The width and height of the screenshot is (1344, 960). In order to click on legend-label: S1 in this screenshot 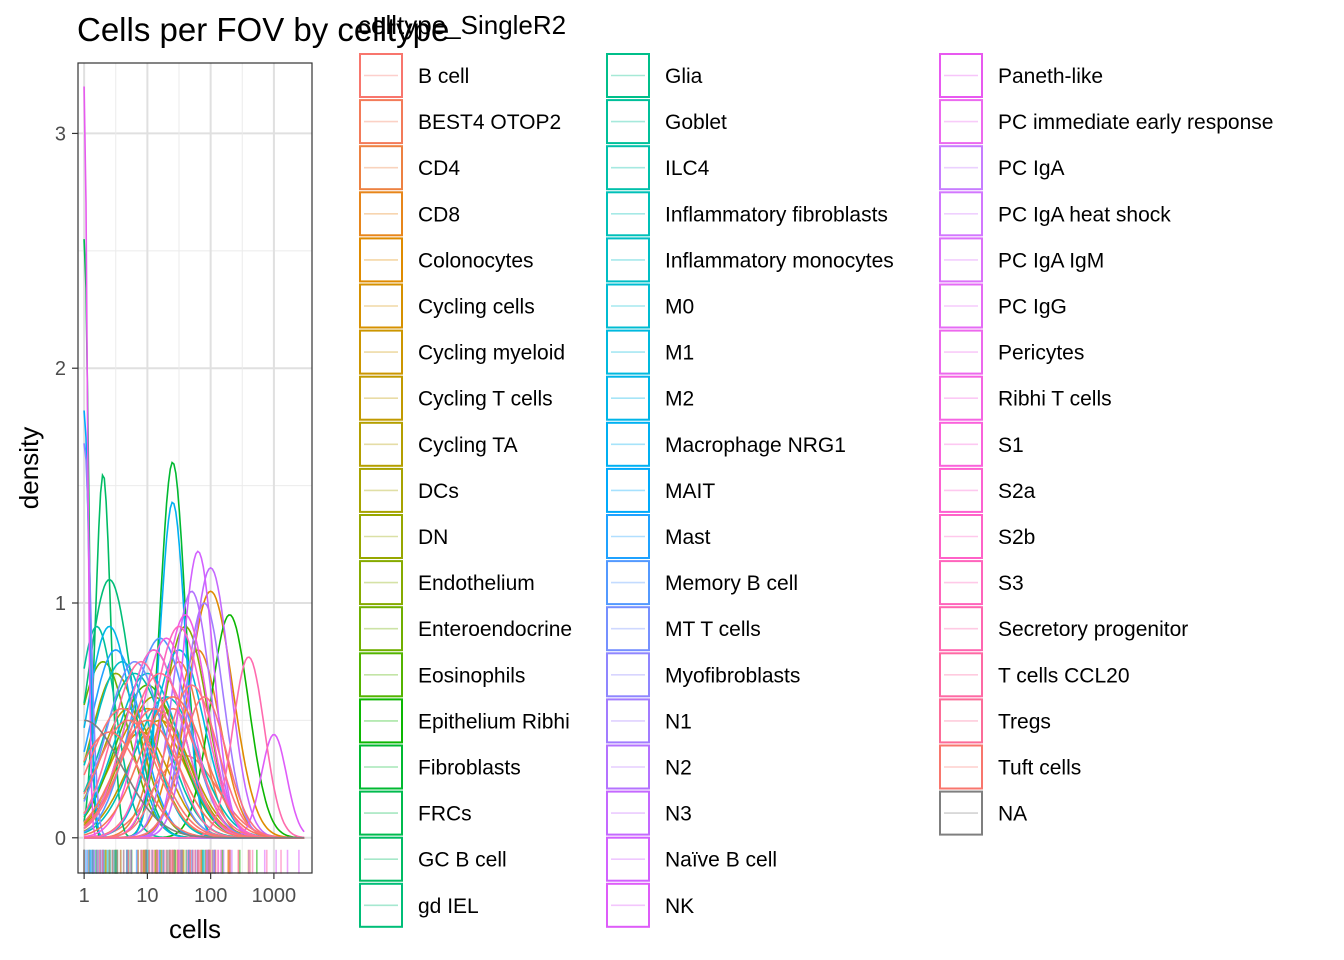, I will do `click(1011, 445)`.